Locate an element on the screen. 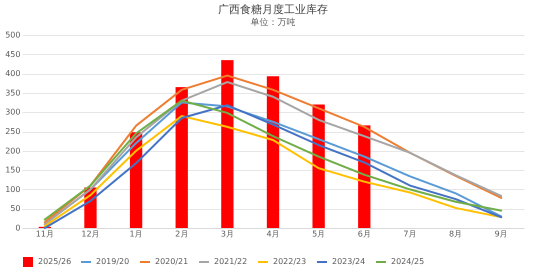  x-tick-label: 6月 is located at coordinates (364, 234).